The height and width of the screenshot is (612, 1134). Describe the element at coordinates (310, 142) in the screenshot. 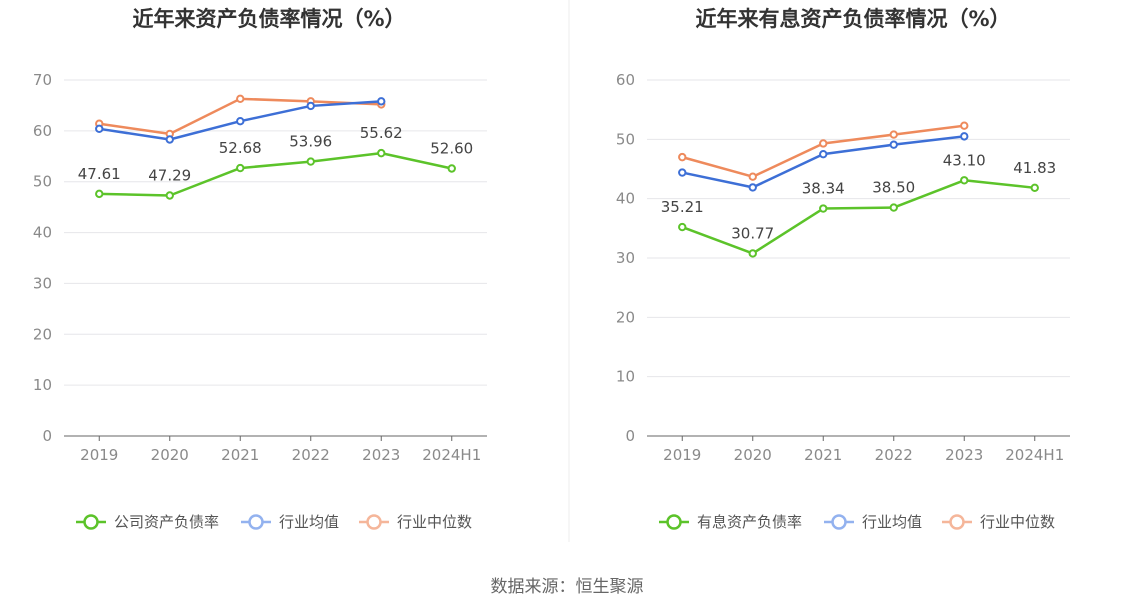

I see `data-label: 53.96` at that location.